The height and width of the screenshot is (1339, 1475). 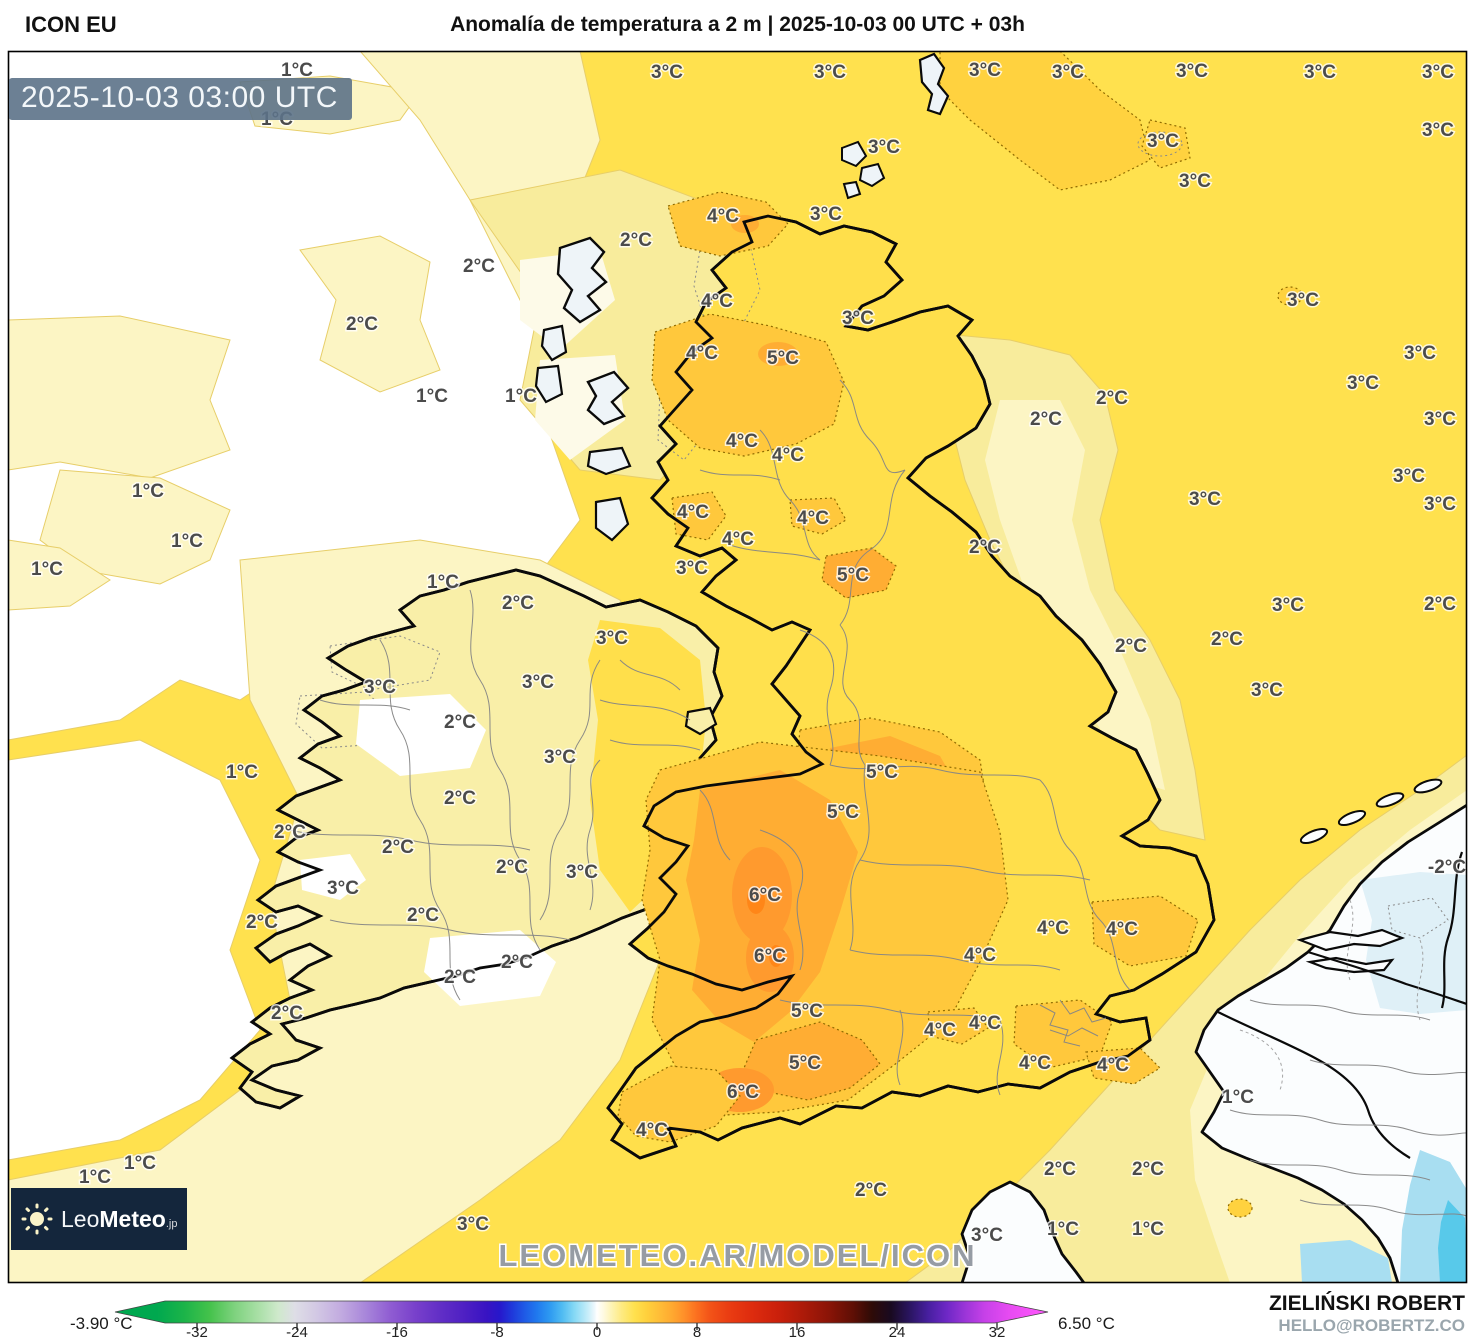 I want to click on colorbar: -32 -24 -16 -8 0 8 16 24 32, so click(x=581, y=1319).